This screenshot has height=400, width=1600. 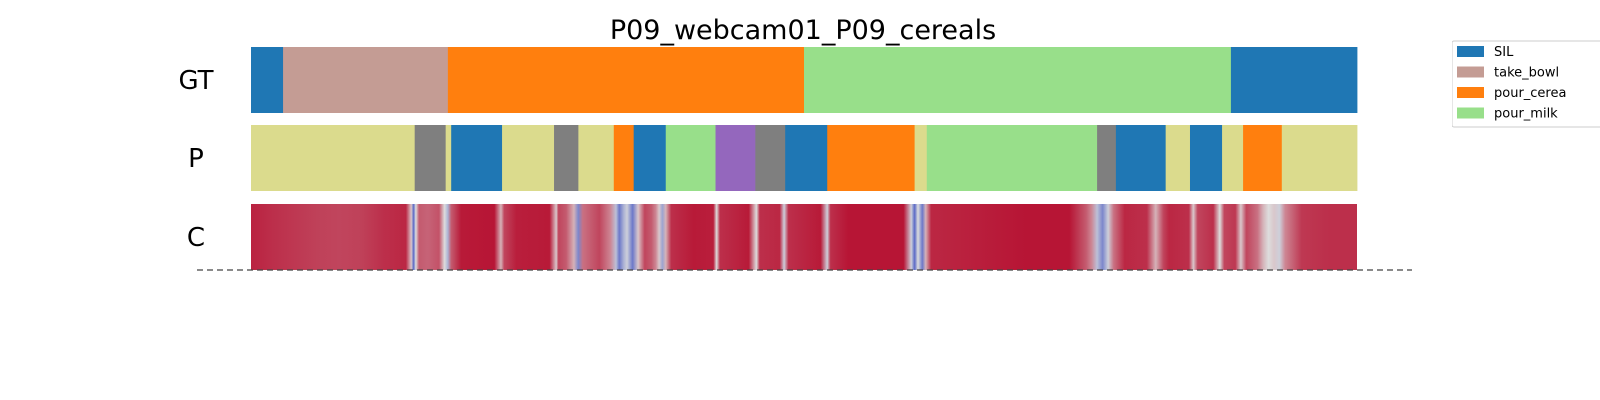 What do you see at coordinates (196, 159) in the screenshot?
I see `row-label: P` at bounding box center [196, 159].